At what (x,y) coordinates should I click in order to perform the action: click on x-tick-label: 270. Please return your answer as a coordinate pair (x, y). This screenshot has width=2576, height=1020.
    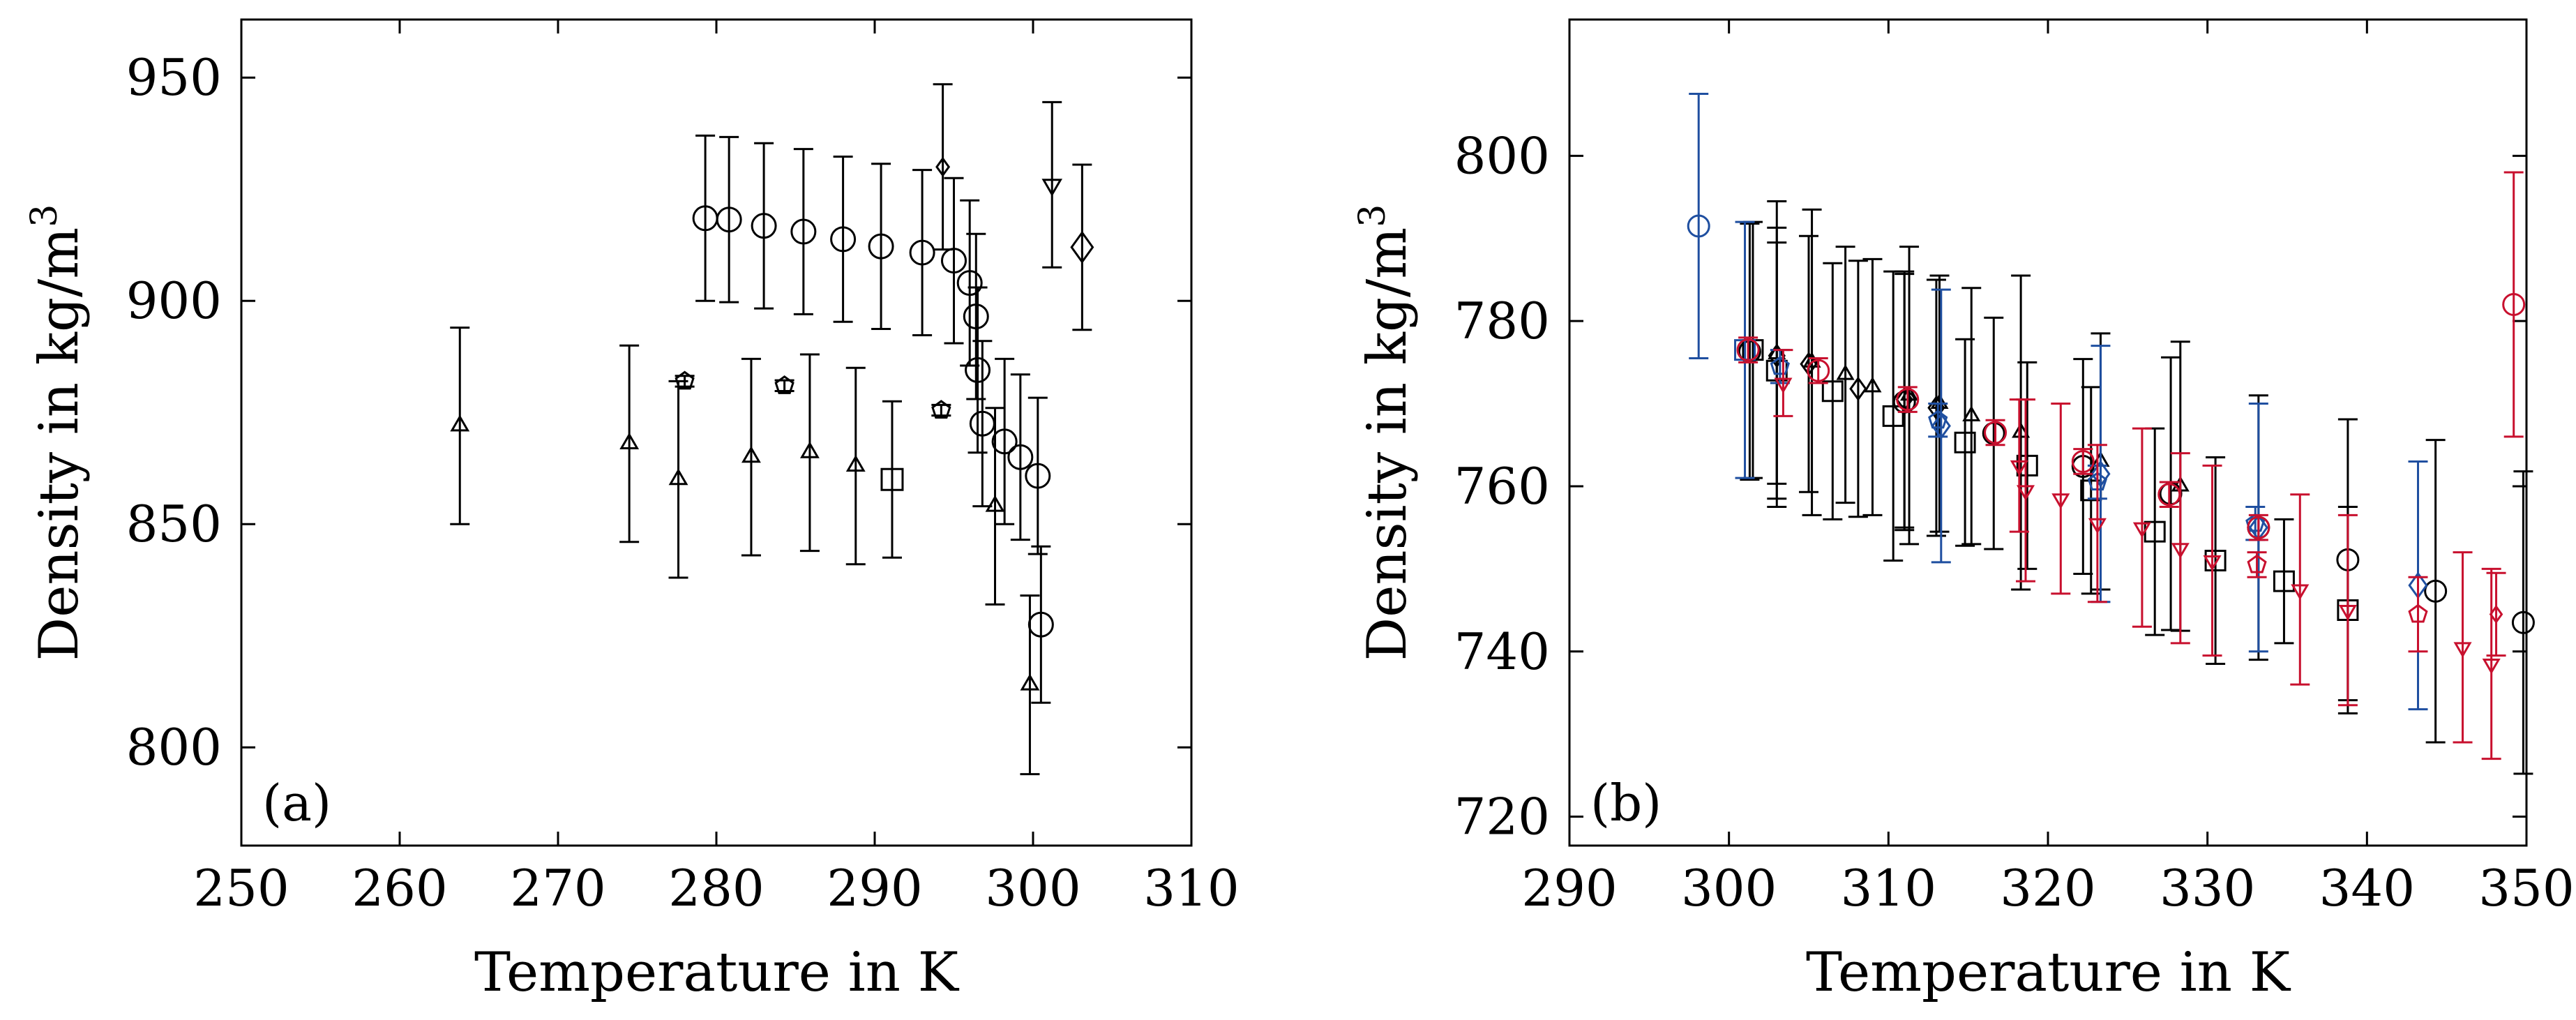
    Looking at the image, I should click on (557, 888).